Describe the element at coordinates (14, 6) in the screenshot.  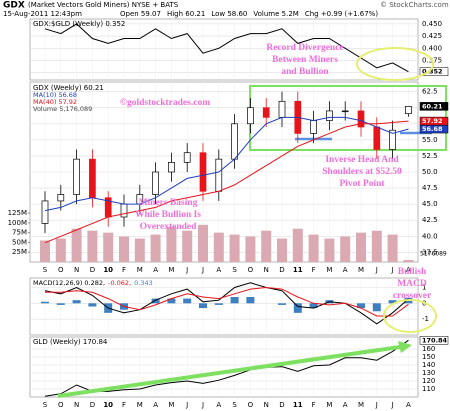
I see `symbol: GDX` at that location.